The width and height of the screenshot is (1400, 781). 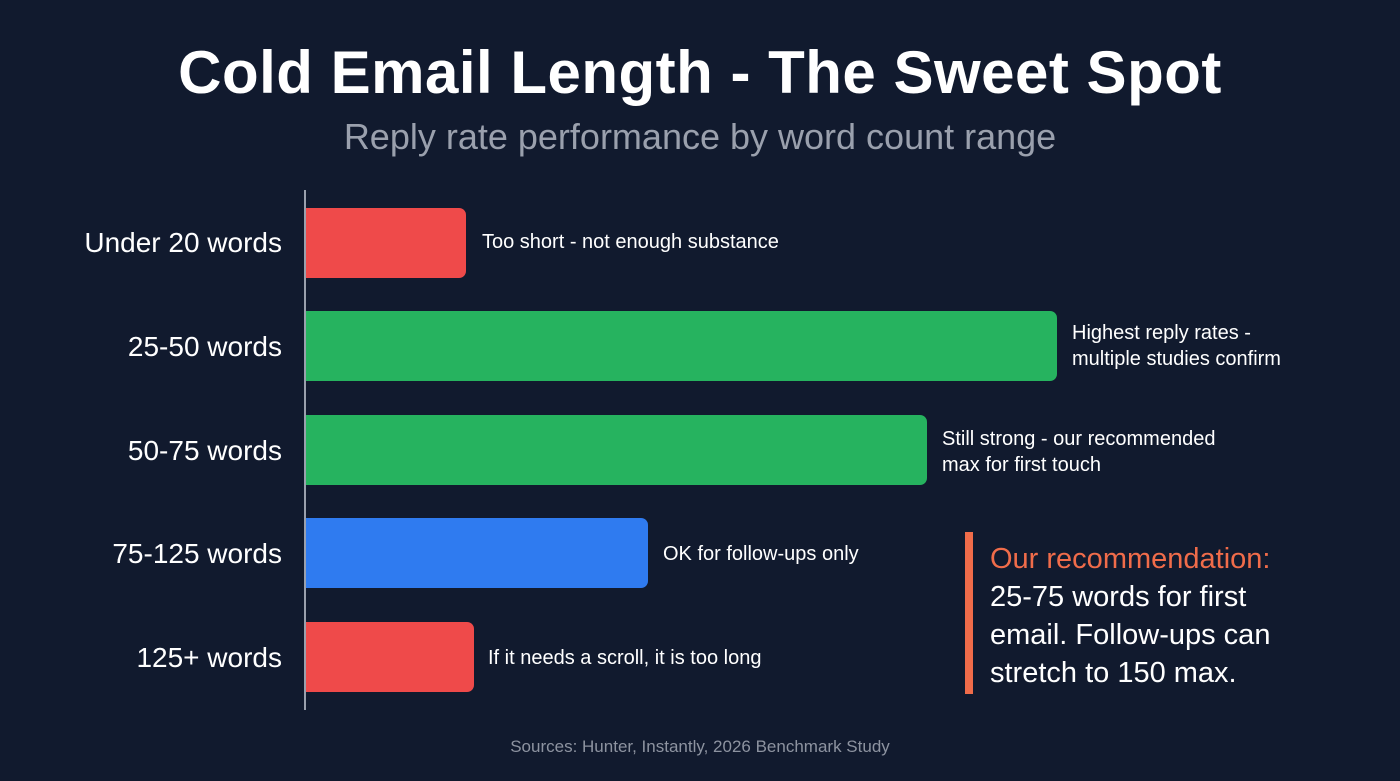 What do you see at coordinates (390, 657) in the screenshot?
I see `bar-125-plus` at bounding box center [390, 657].